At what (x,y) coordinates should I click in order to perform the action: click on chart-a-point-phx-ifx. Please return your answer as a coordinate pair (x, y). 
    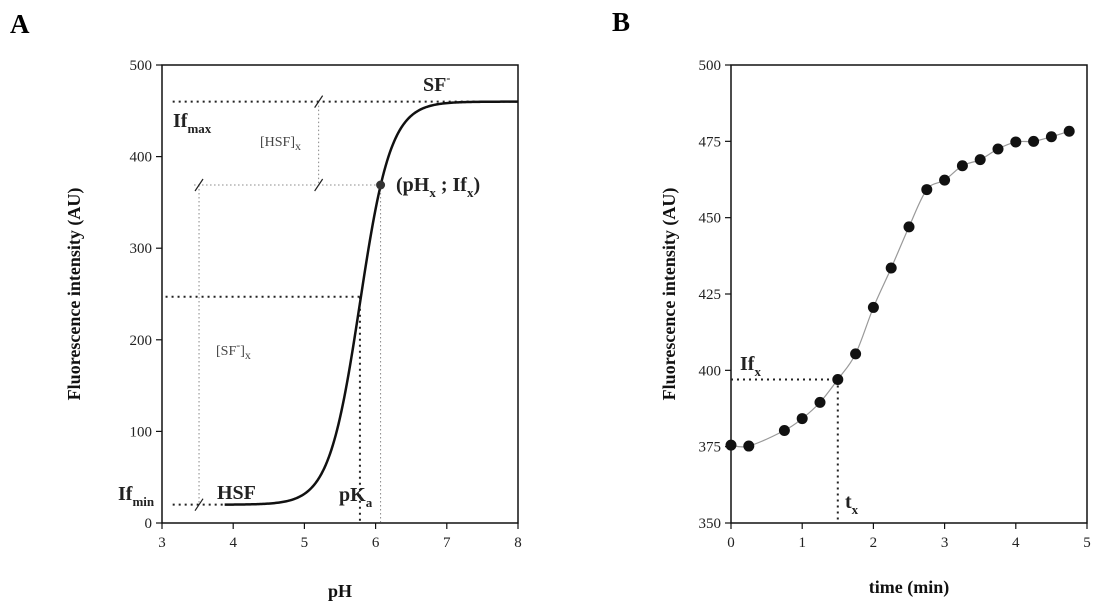
    Looking at the image, I should click on (381, 185).